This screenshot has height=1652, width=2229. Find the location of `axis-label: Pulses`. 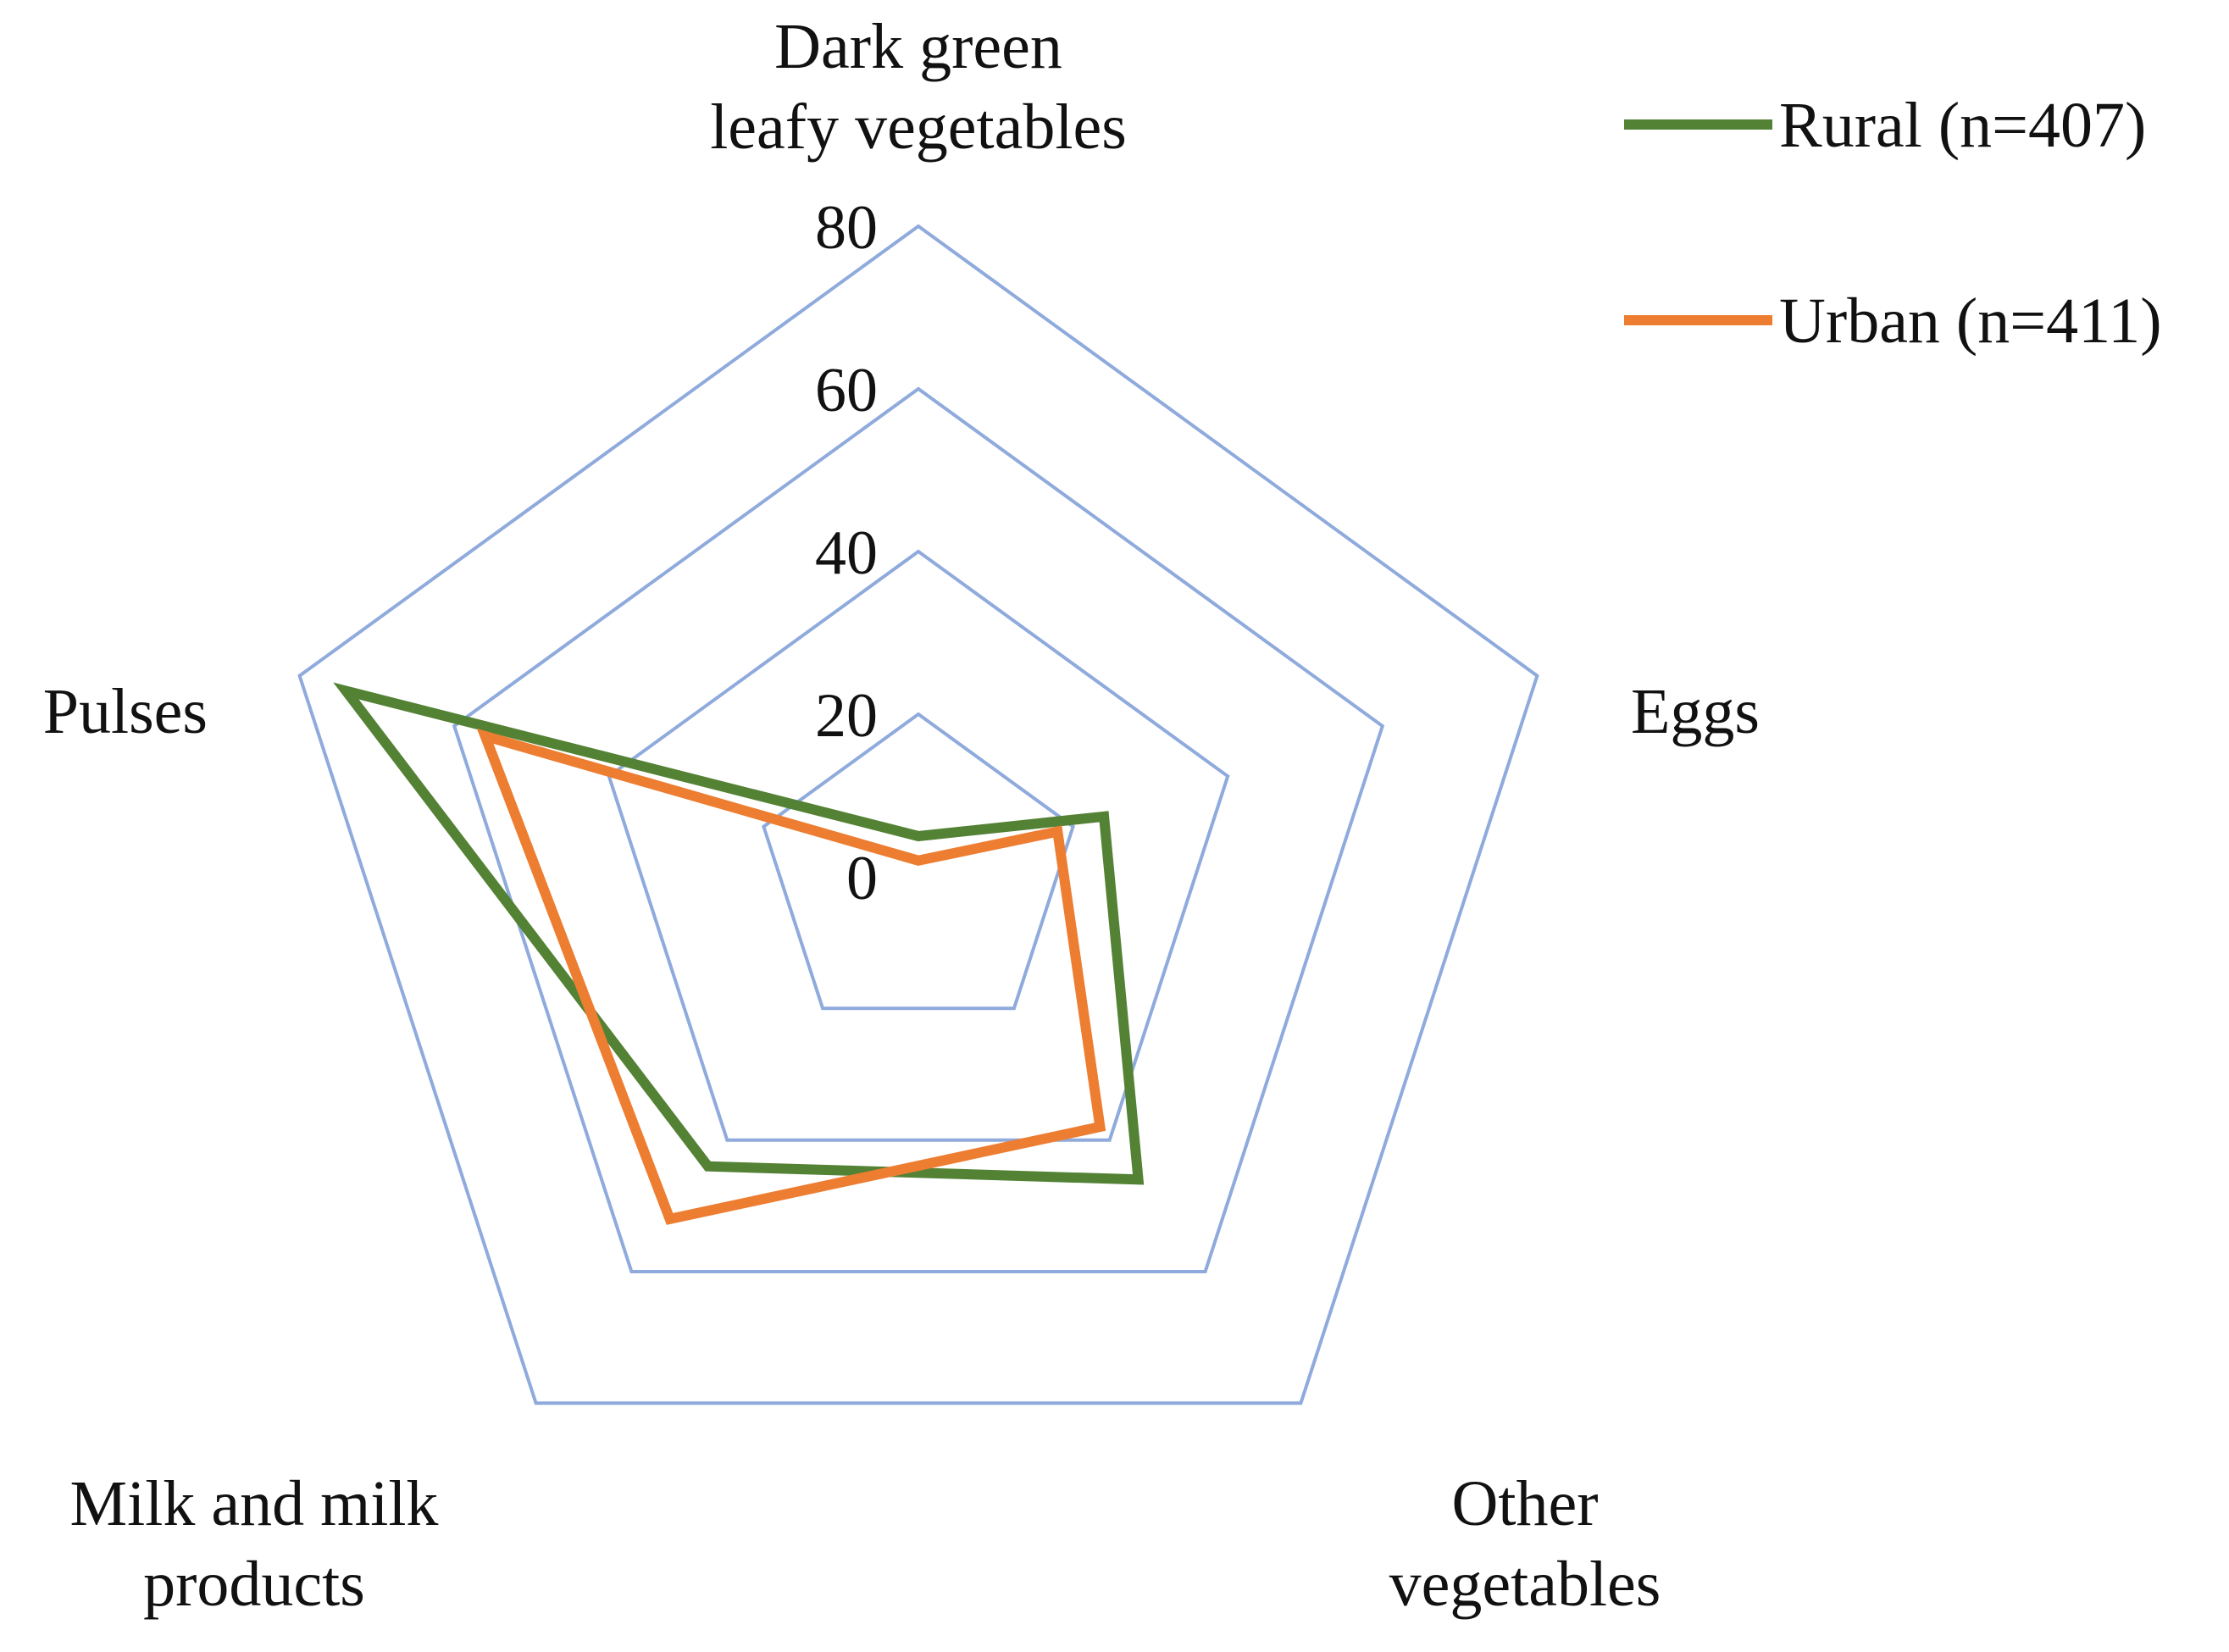

axis-label: Pulses is located at coordinates (125, 711).